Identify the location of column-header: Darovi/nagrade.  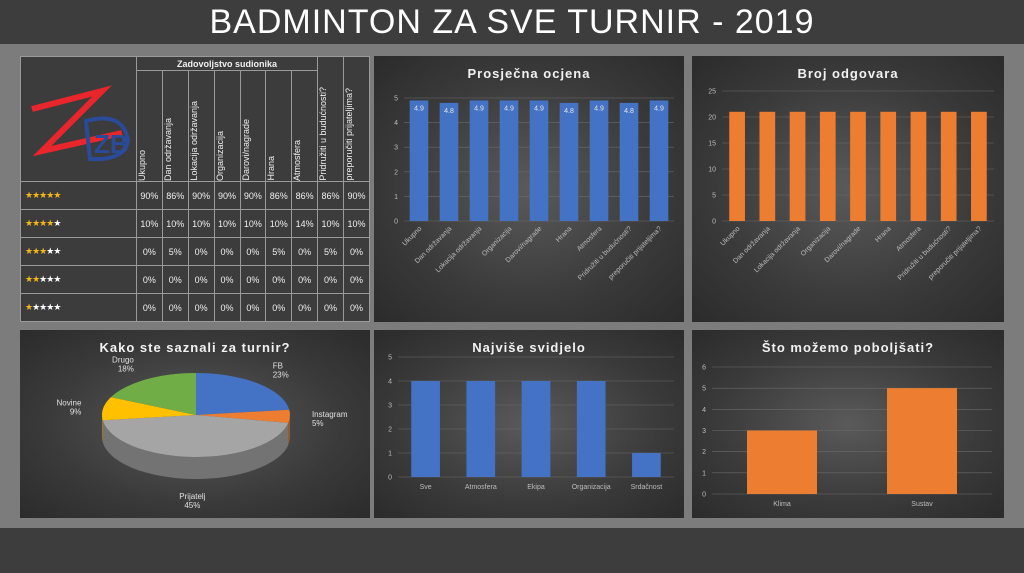
(253, 126).